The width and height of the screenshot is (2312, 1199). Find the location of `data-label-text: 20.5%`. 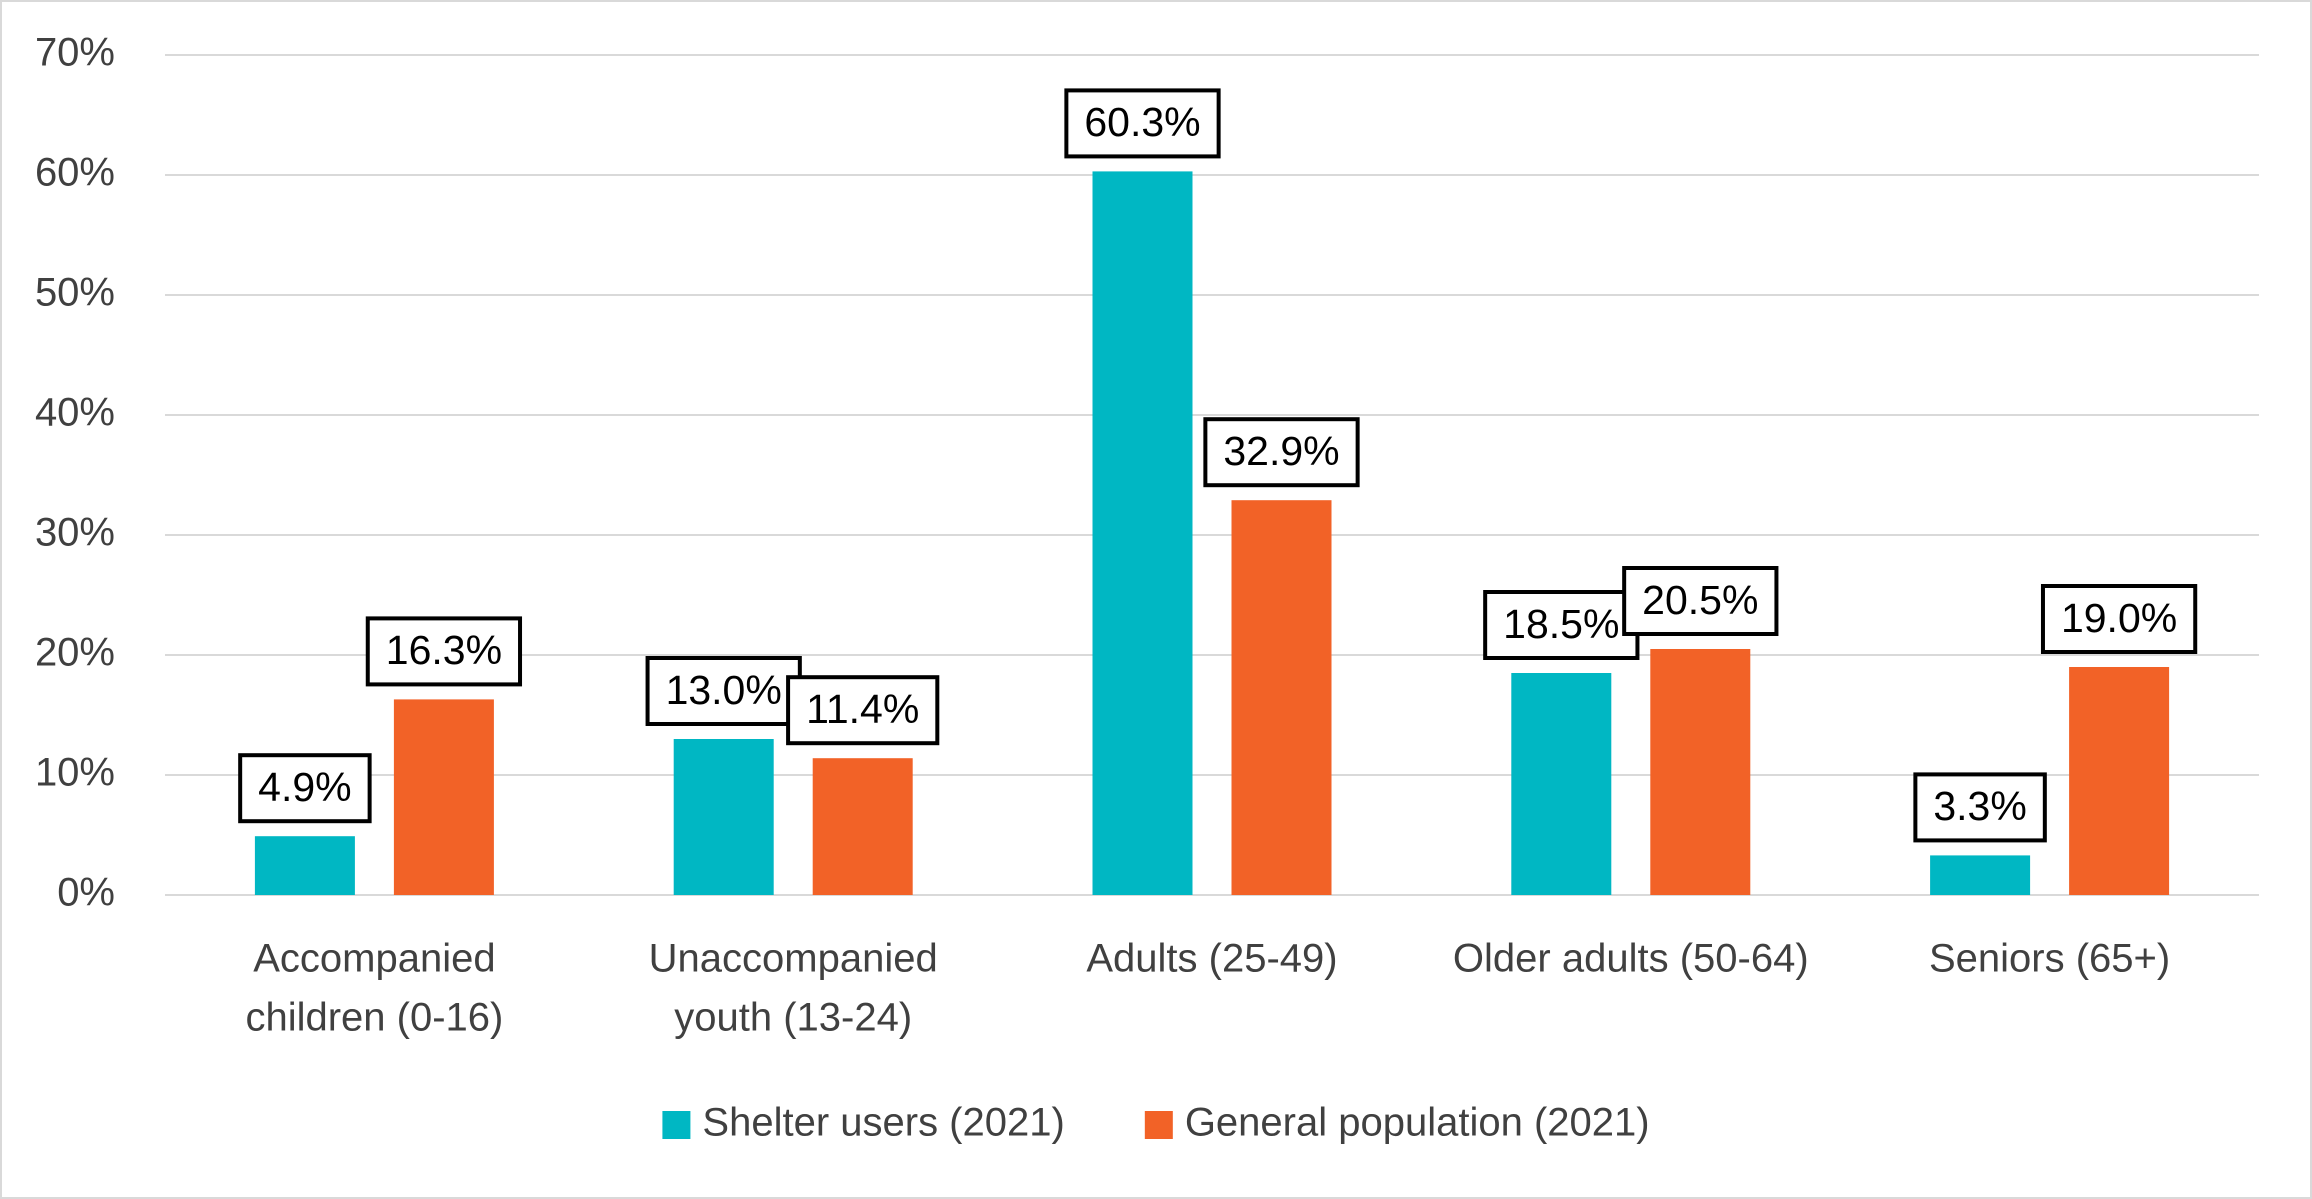

data-label-text: 20.5% is located at coordinates (1700, 600).